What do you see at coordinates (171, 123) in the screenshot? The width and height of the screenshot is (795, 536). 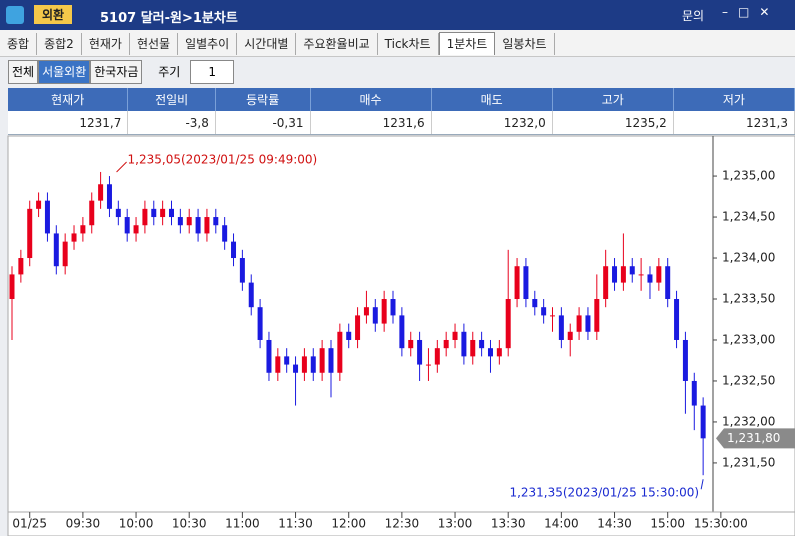 I see `table-cell: -3,8` at bounding box center [171, 123].